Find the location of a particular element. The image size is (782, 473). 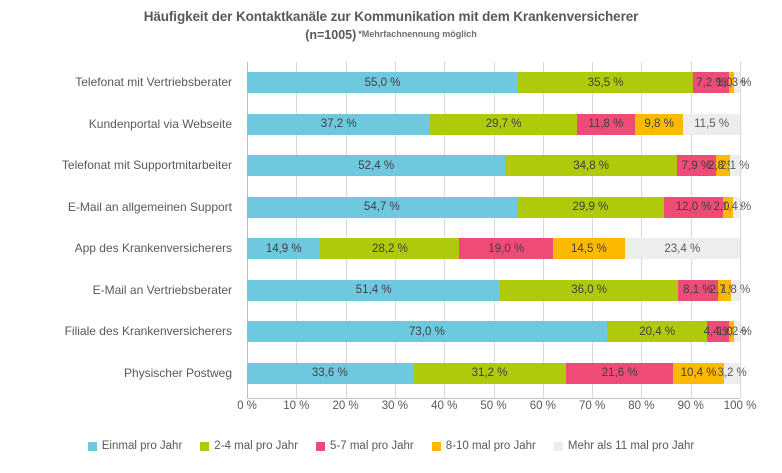

bar-segment: 3,2 % is located at coordinates (732, 373).